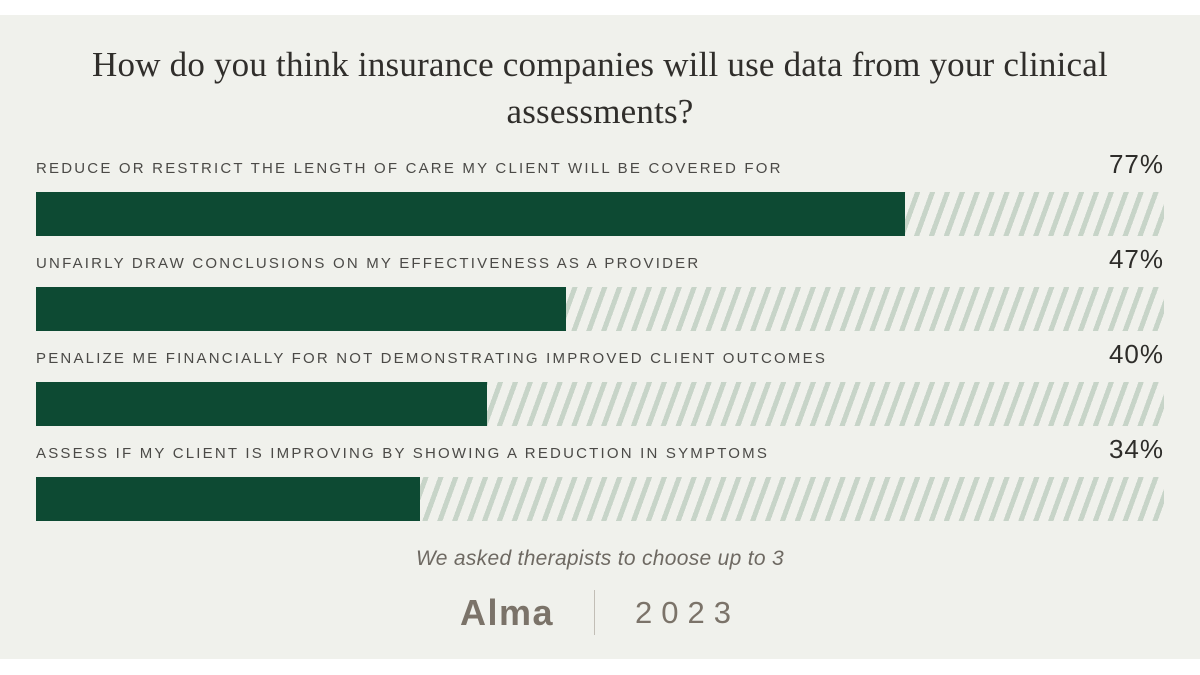 This screenshot has width=1200, height=675. I want to click on footnote: We asked therapists to choose up to 3, so click(600, 558).